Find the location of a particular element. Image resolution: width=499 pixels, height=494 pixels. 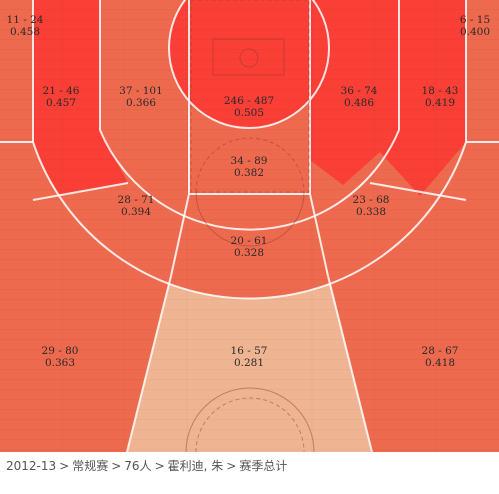

breadcrumb-team: 76人 is located at coordinates (138, 466).